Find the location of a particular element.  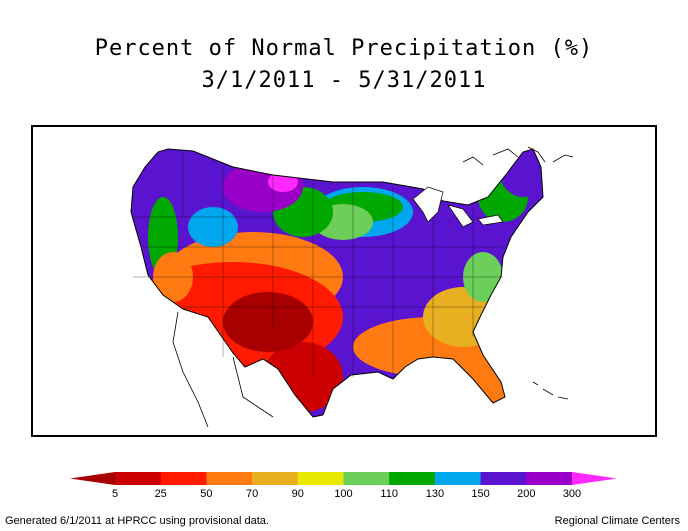

region-southern-plains-very-dry is located at coordinates (268, 322).